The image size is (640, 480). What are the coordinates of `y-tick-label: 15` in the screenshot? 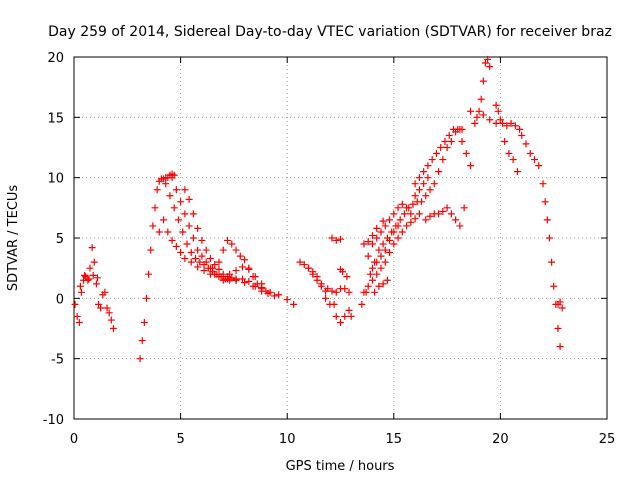 It's located at (55, 118).